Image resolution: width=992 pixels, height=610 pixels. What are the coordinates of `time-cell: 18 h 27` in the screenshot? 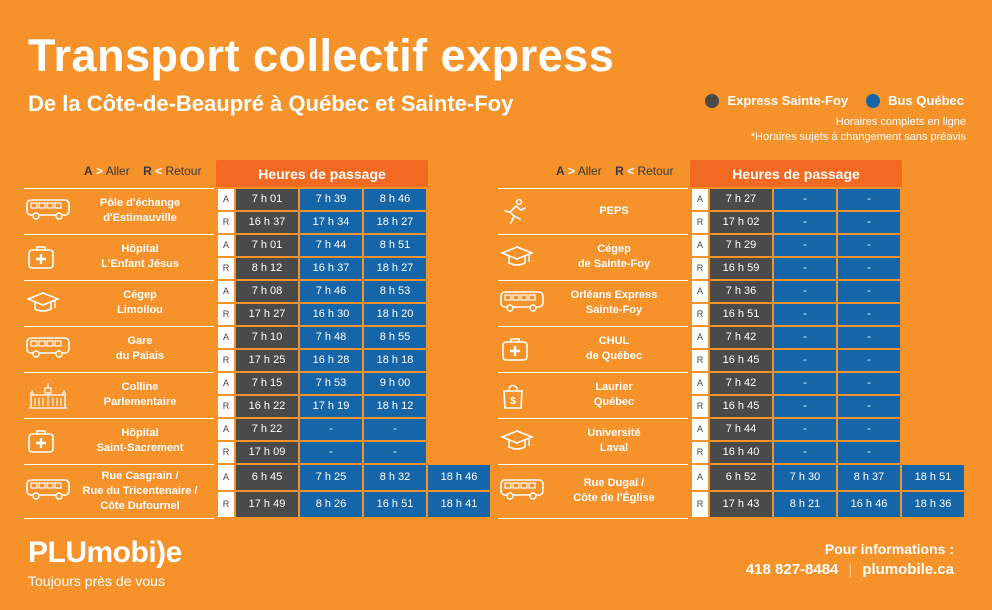 It's located at (395, 268).